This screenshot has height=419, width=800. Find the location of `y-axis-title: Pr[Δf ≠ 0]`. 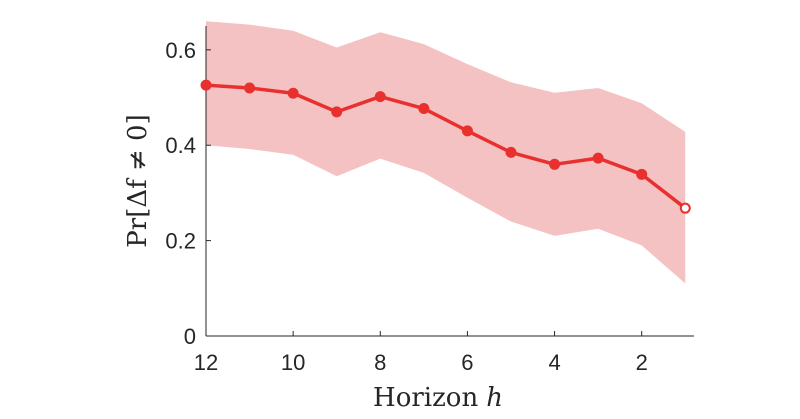

y-axis-title: Pr[Δf ≠ 0] is located at coordinates (138, 180).